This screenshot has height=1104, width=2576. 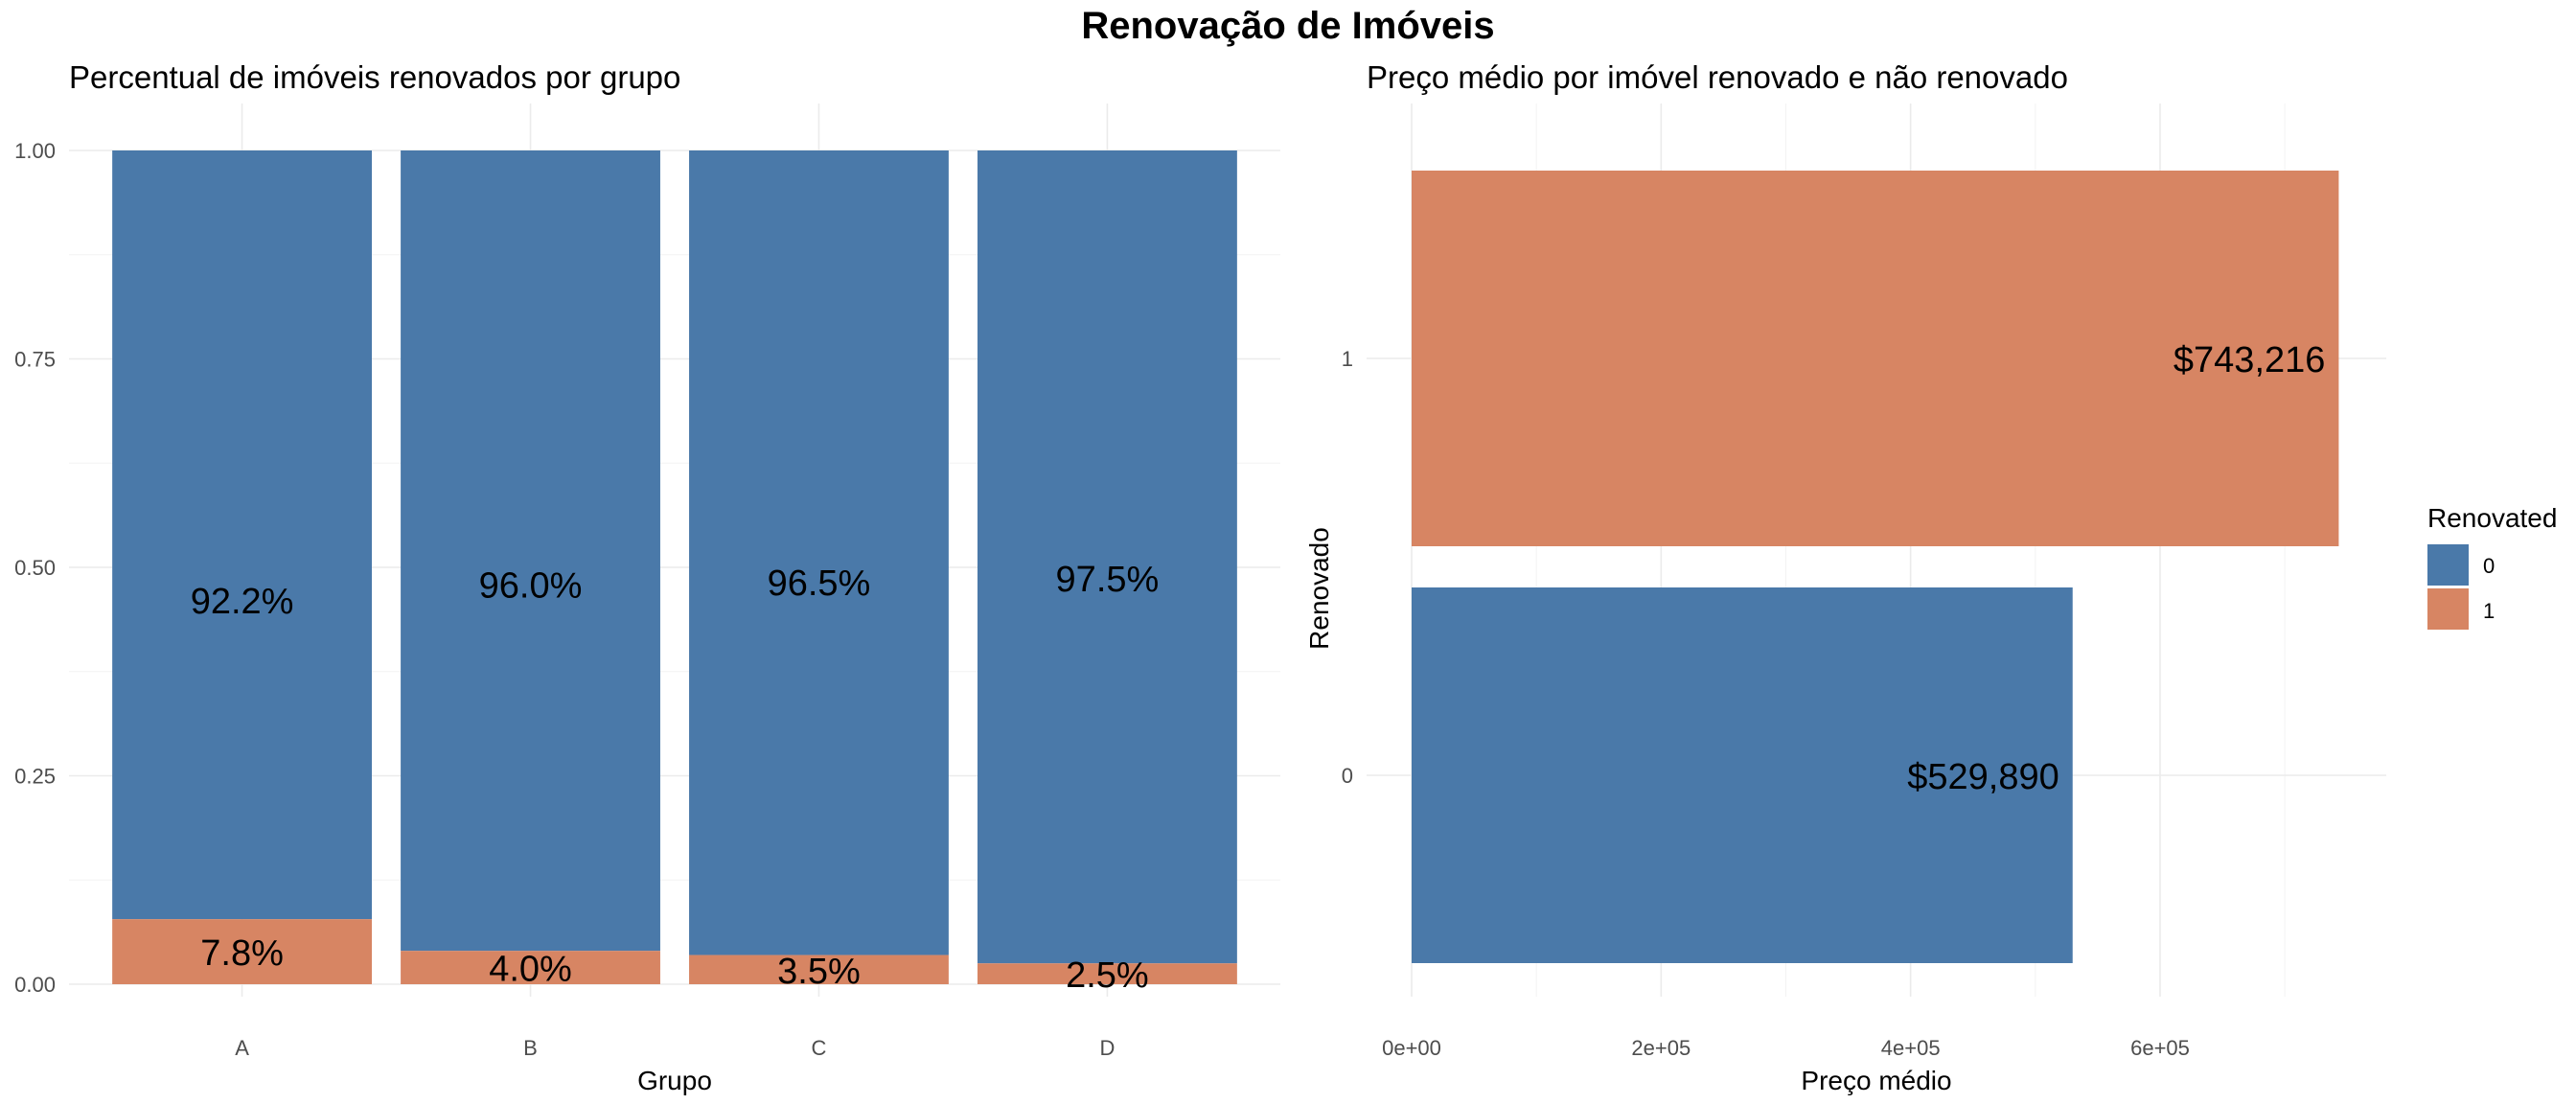 I want to click on label-renovated-D: 2.5%, so click(x=1107, y=975).